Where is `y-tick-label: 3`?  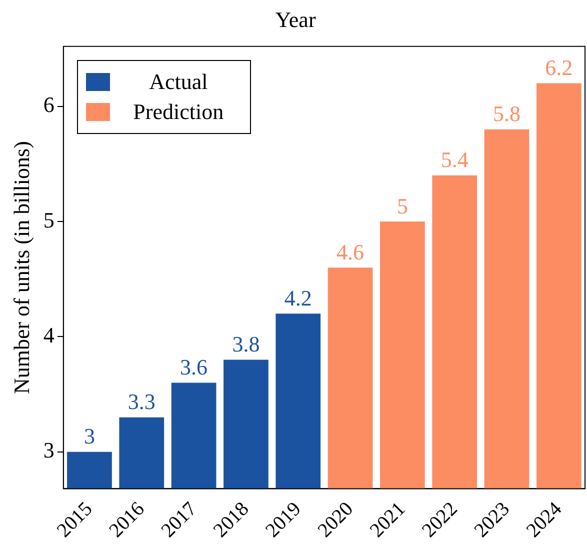
y-tick-label: 3 is located at coordinates (48, 450).